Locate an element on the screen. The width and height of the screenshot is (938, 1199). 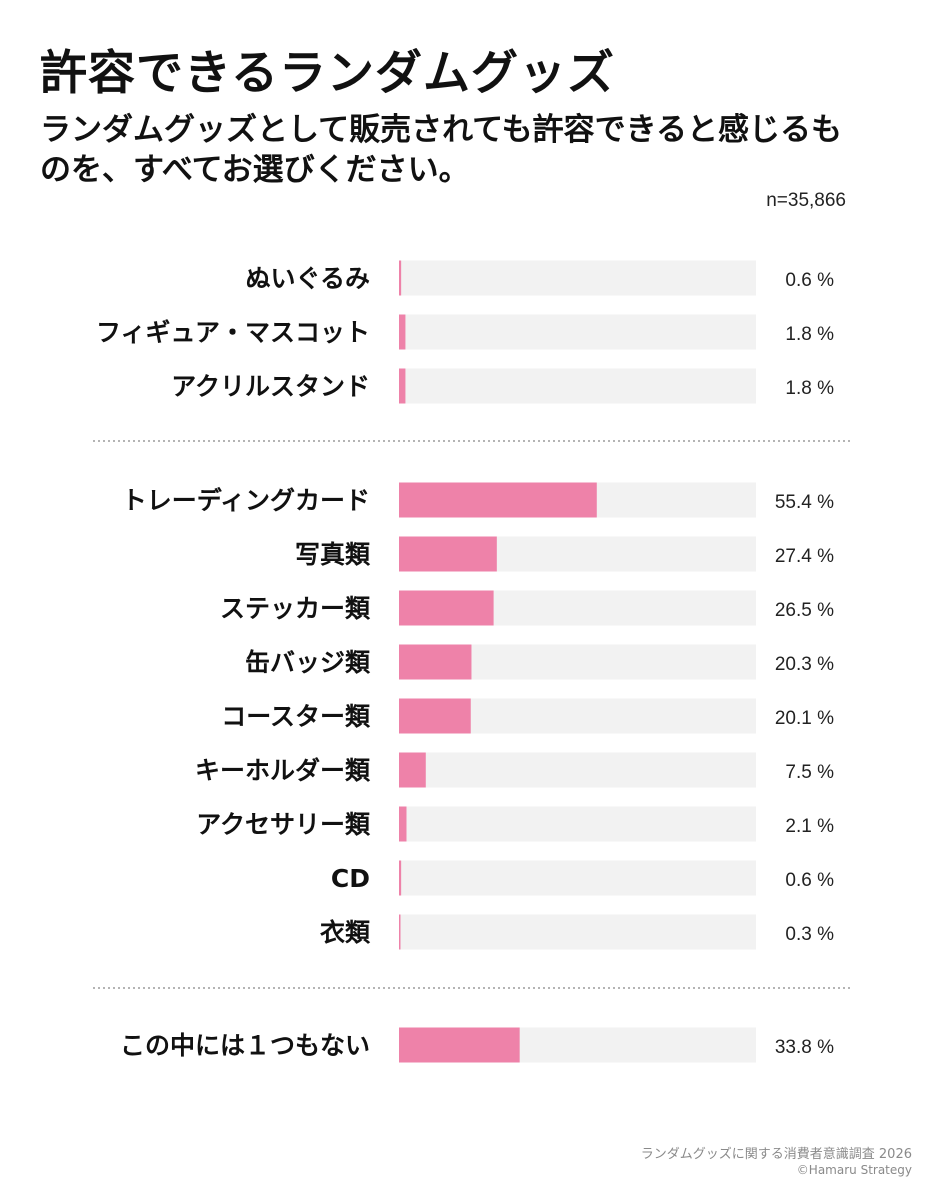
category-label: コースター類 is located at coordinates (296, 716).